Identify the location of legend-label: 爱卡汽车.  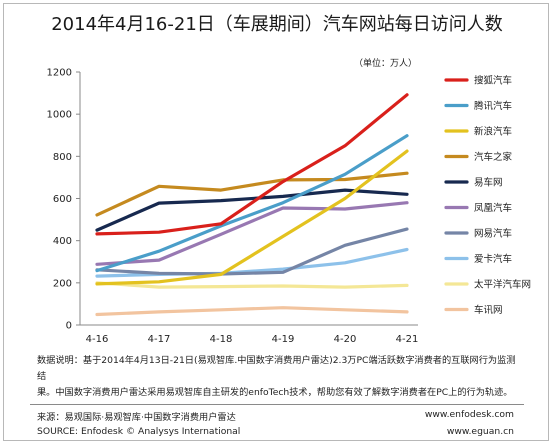
(493, 259).